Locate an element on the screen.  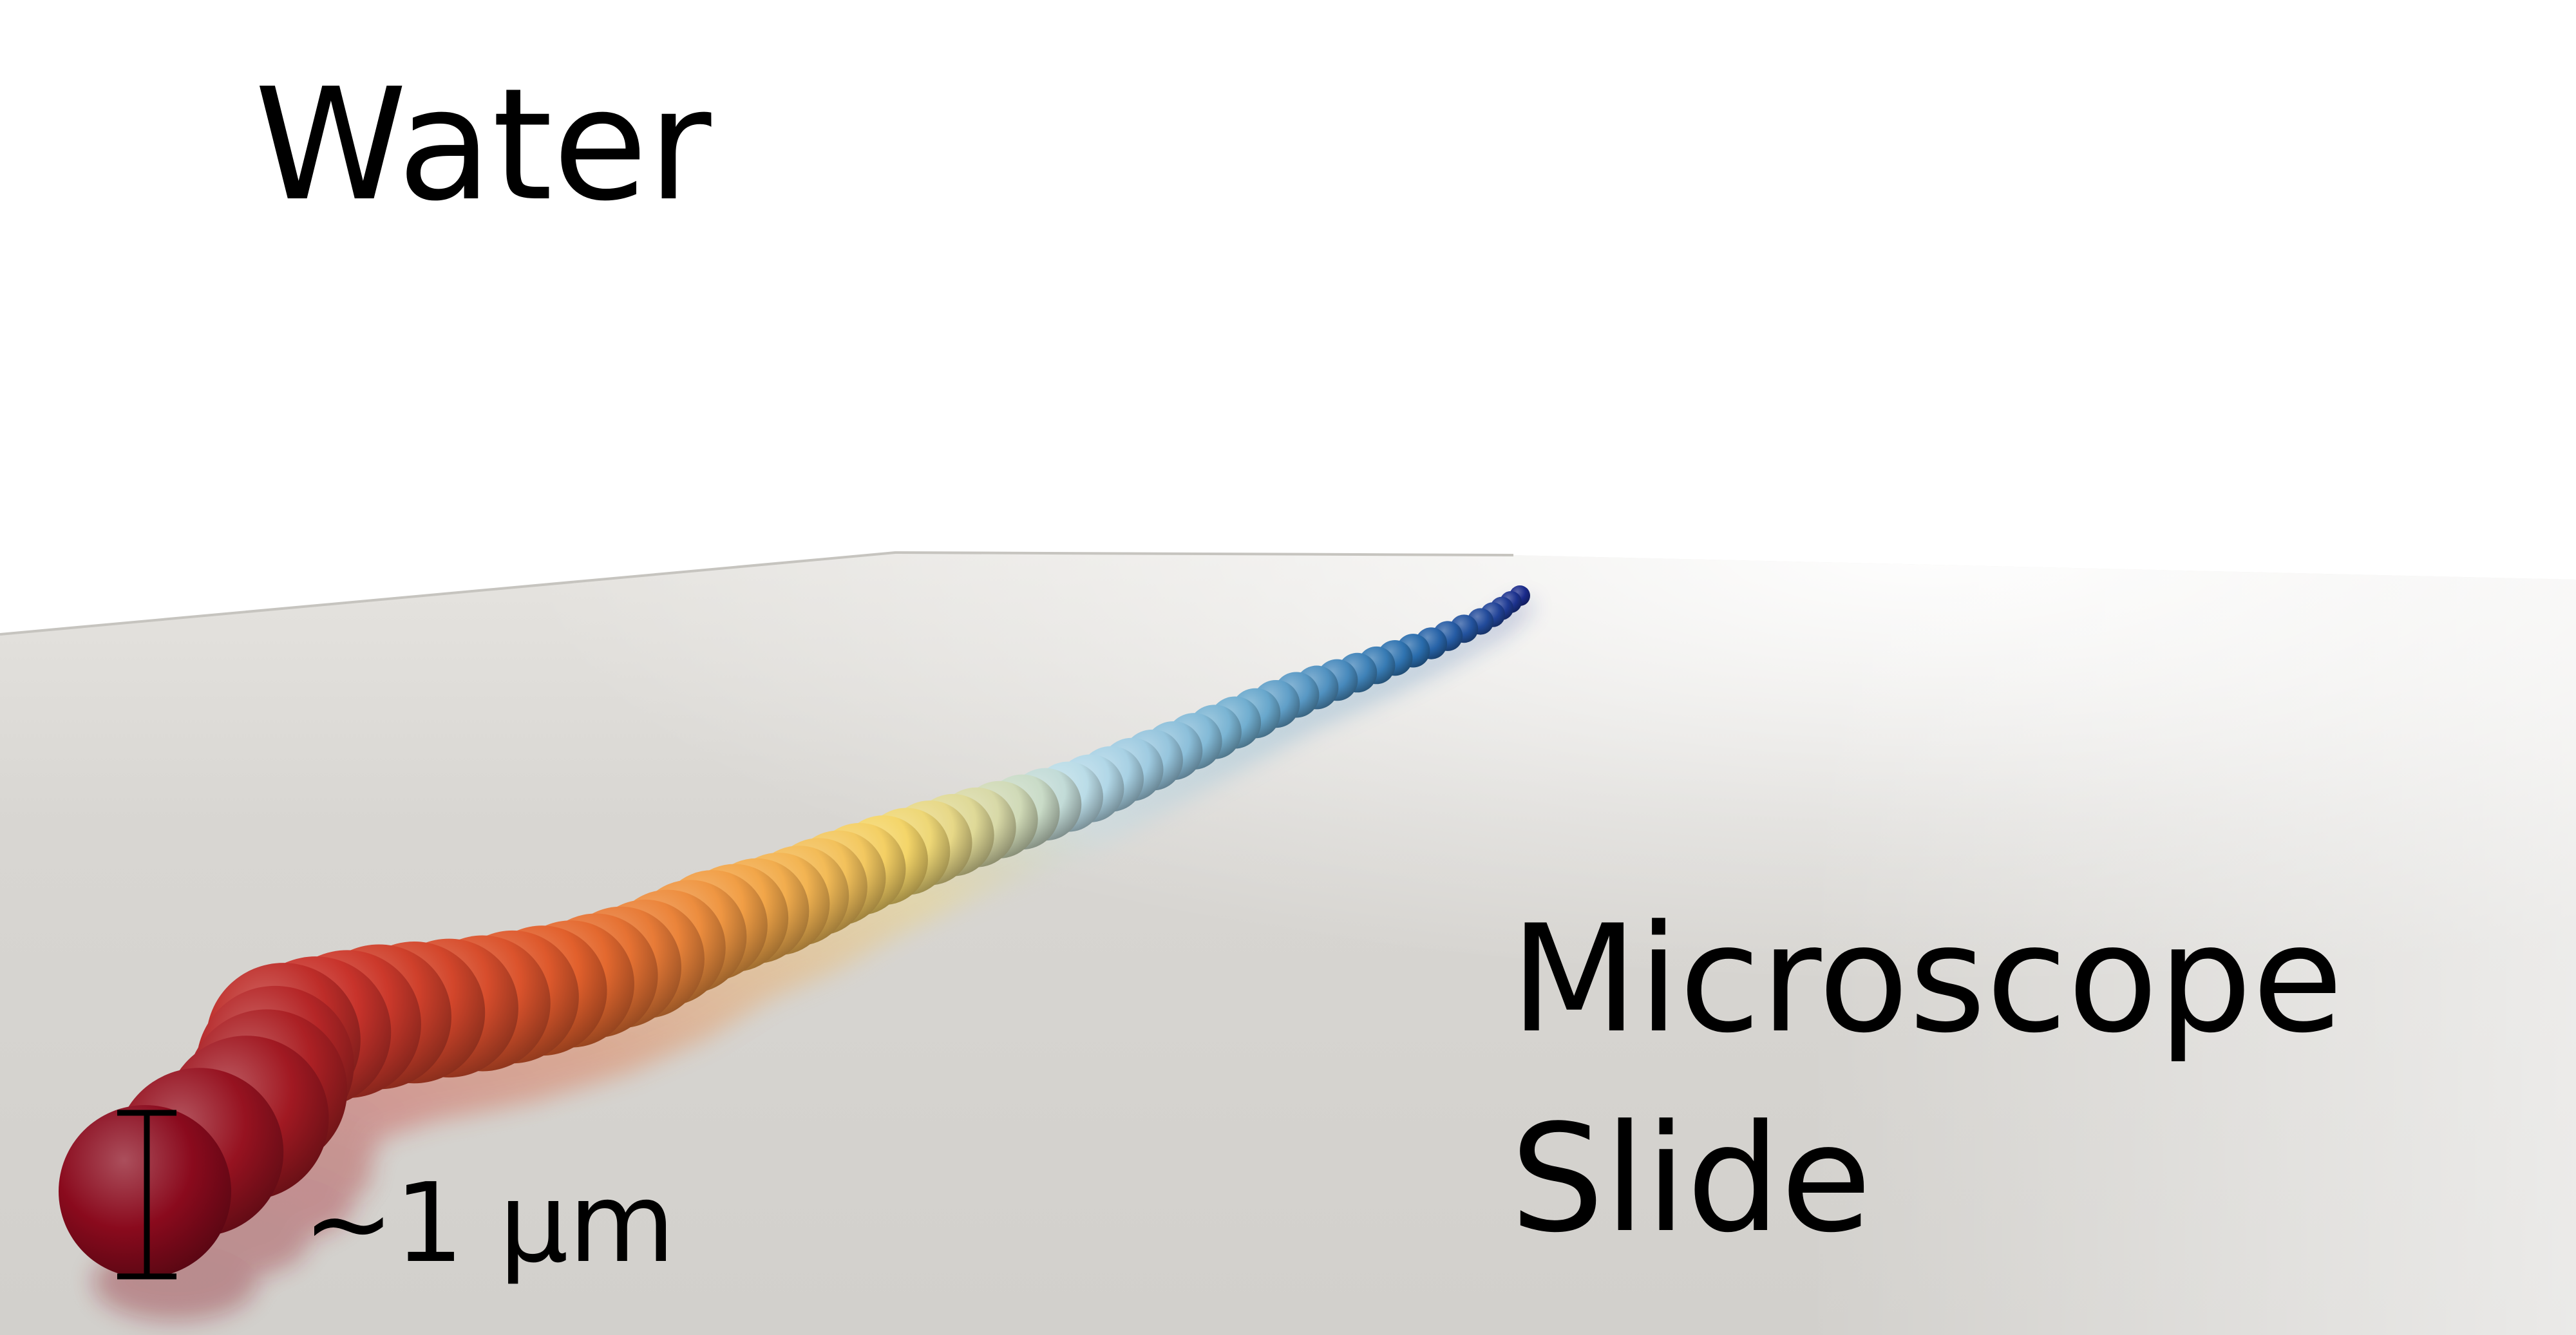
slide-label-line2: Slide is located at coordinates (1690, 1179).